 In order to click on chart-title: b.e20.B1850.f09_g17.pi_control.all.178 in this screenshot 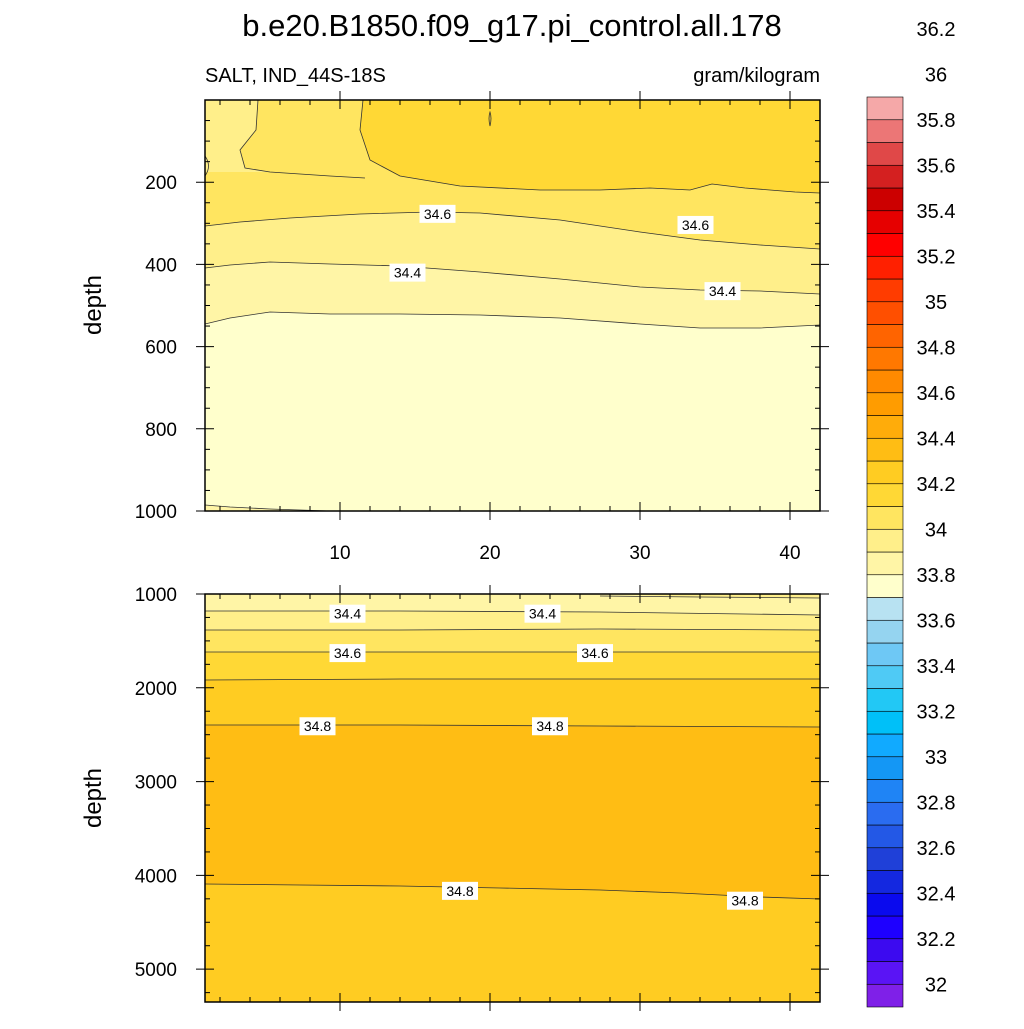, I will do `click(512, 25)`.